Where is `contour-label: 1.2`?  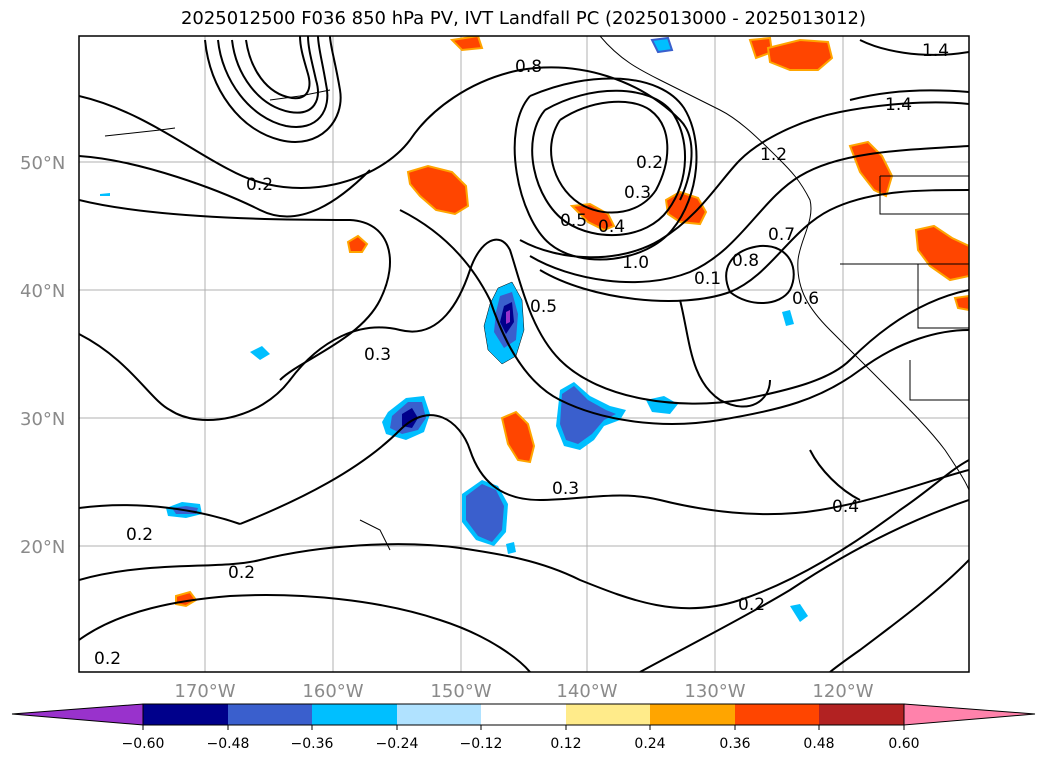
contour-label: 1.2 is located at coordinates (773, 155).